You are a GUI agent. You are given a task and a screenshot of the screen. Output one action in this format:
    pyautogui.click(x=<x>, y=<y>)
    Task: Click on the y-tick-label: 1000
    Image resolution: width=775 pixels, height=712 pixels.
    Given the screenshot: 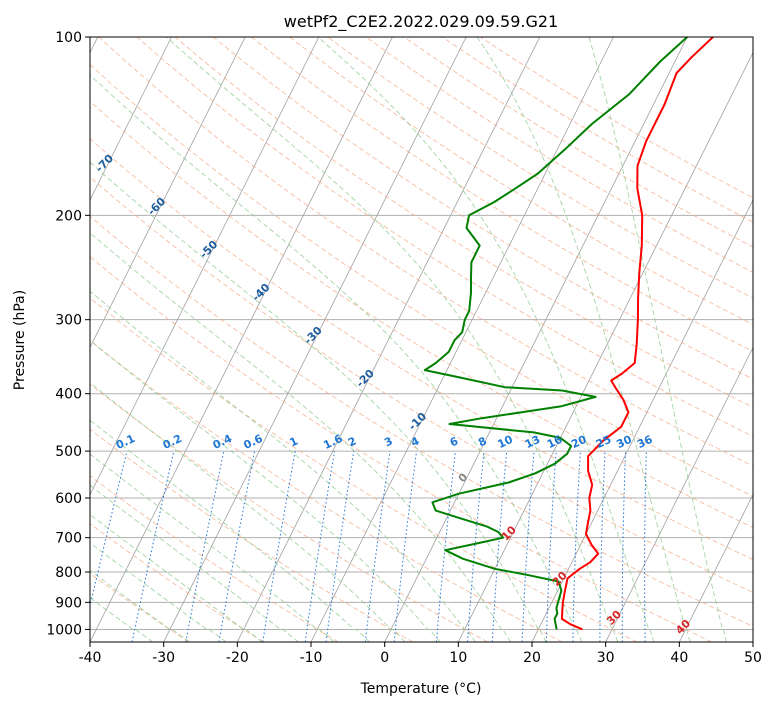 What is the action you would take?
    pyautogui.click(x=64, y=630)
    